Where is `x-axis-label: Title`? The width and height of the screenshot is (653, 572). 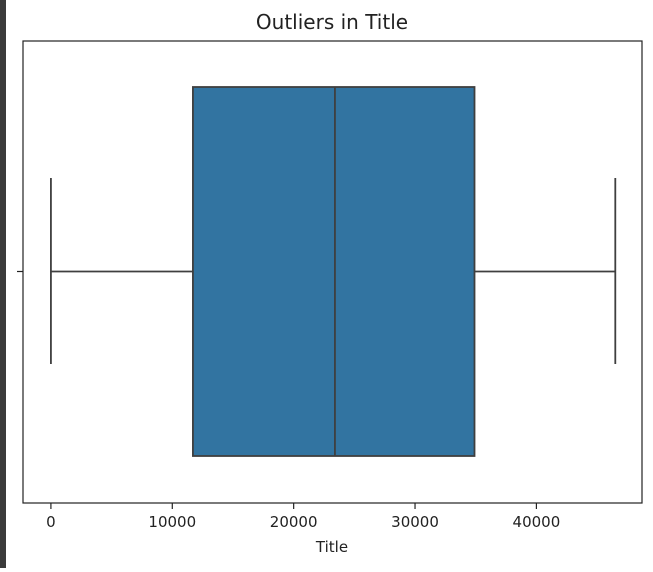 x-axis-label: Title is located at coordinates (331, 547).